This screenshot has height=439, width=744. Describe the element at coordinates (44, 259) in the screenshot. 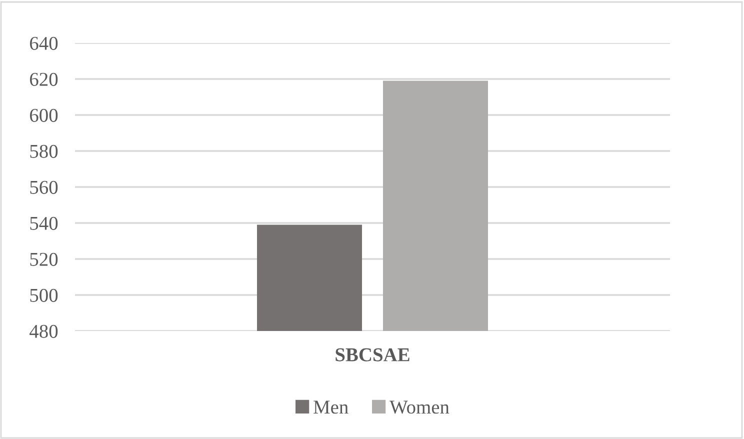

I see `y-tick-label: 520` at that location.